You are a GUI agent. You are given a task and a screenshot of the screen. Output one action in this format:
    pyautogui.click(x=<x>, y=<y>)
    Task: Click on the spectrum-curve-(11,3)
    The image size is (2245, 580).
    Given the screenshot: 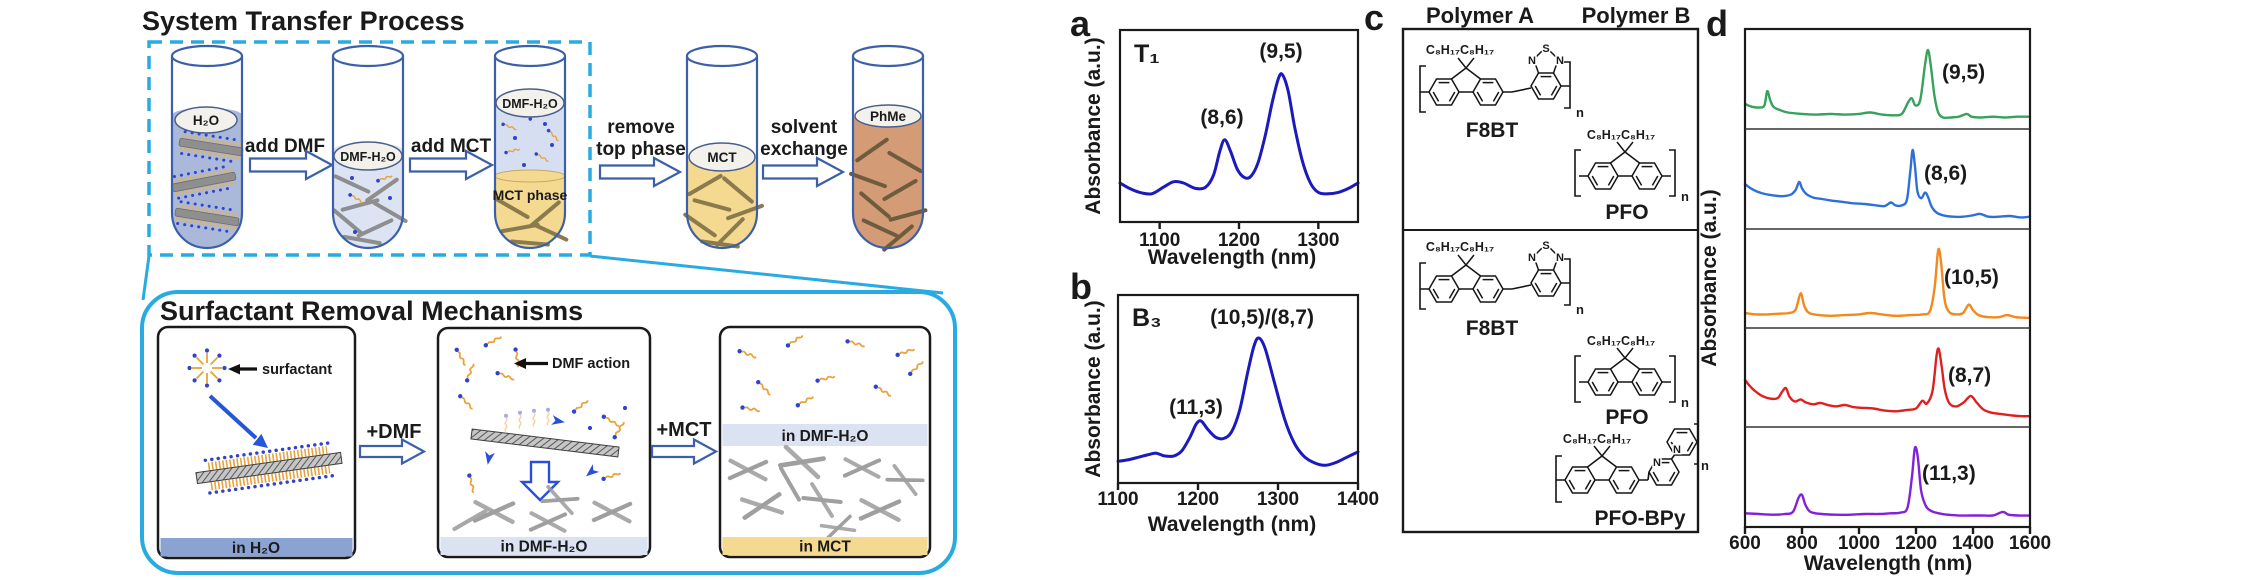 What is the action you would take?
    pyautogui.click(x=1887, y=481)
    